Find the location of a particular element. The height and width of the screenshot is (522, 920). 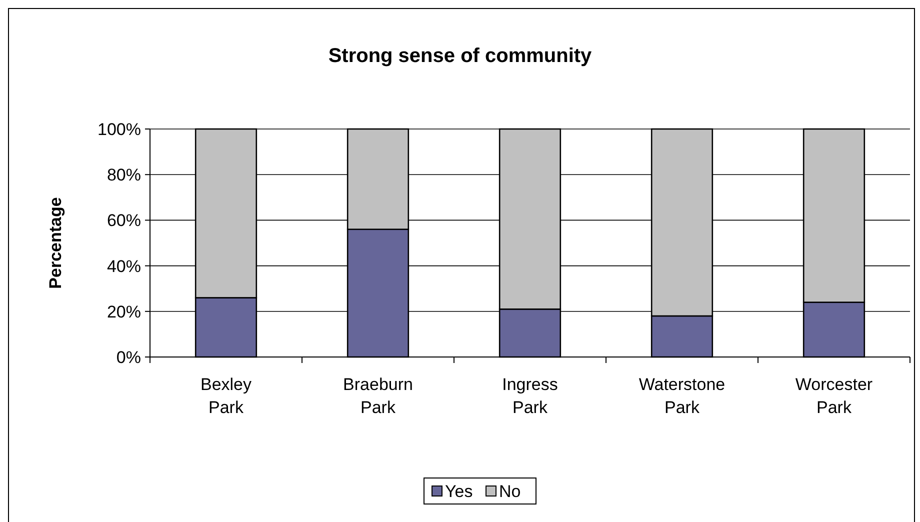

y-tick-label: 0% is located at coordinates (128, 357).